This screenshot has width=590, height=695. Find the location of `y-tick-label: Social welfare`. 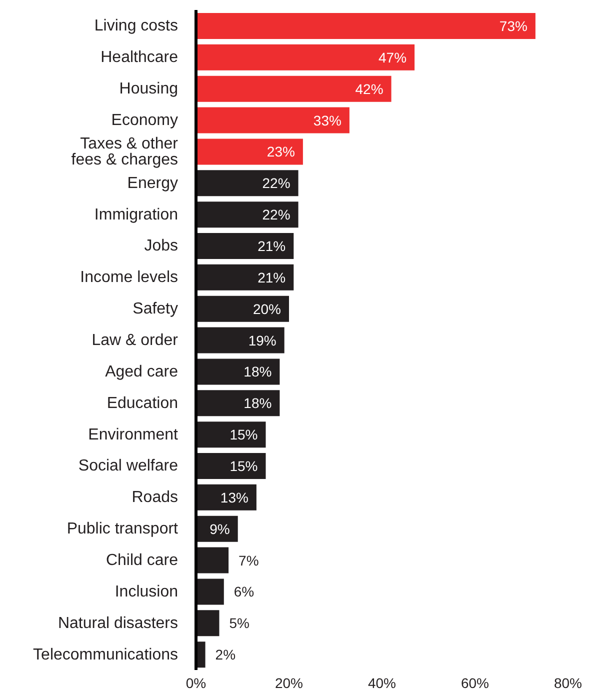

y-tick-label: Social welfare is located at coordinates (128, 465).